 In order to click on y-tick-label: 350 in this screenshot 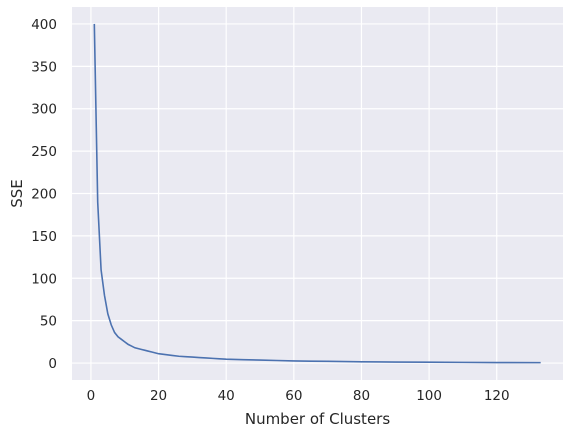, I will do `click(44, 67)`.